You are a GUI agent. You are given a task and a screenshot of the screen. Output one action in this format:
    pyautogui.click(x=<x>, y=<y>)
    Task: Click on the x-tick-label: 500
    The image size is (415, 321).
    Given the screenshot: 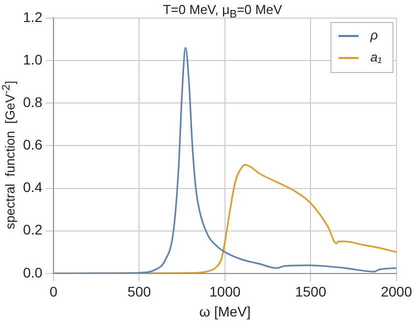 What is the action you would take?
    pyautogui.click(x=140, y=292)
    